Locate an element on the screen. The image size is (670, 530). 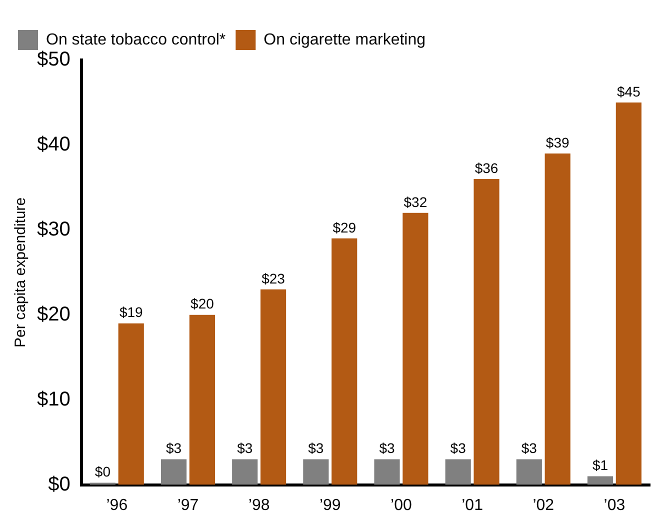
x-tick-label: ’00 is located at coordinates (401, 505).